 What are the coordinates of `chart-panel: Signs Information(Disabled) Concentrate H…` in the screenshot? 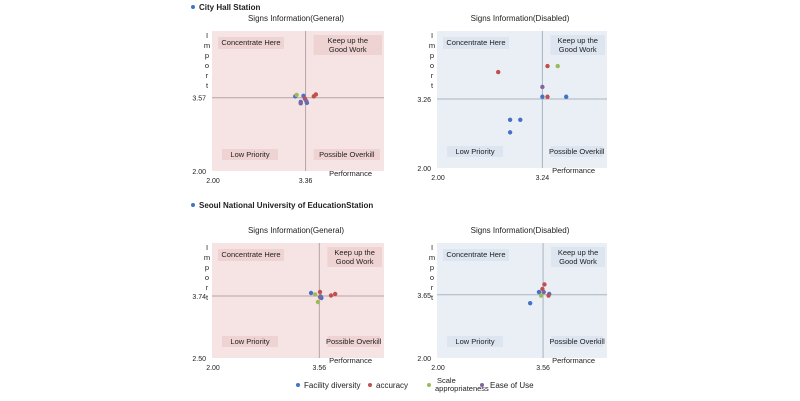 It's located at (512, 98).